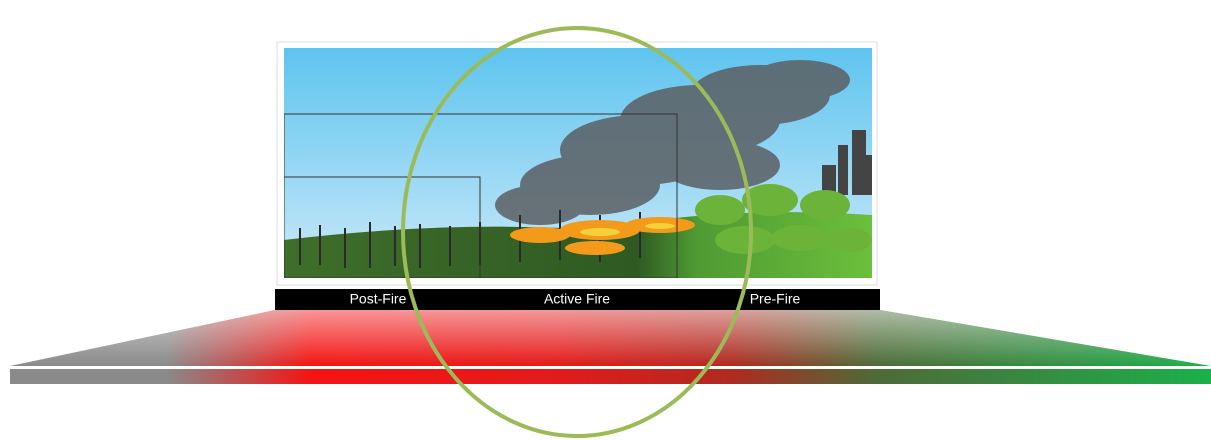  What do you see at coordinates (378, 299) in the screenshot?
I see `stage-label: Post-Fire` at bounding box center [378, 299].